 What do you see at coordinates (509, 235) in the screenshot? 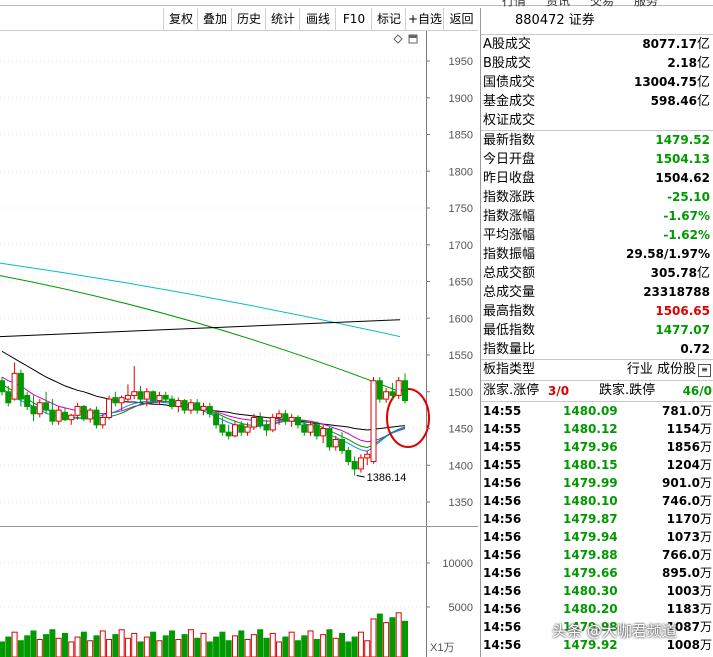
I see `rows2-label: 平均涨幅` at bounding box center [509, 235].